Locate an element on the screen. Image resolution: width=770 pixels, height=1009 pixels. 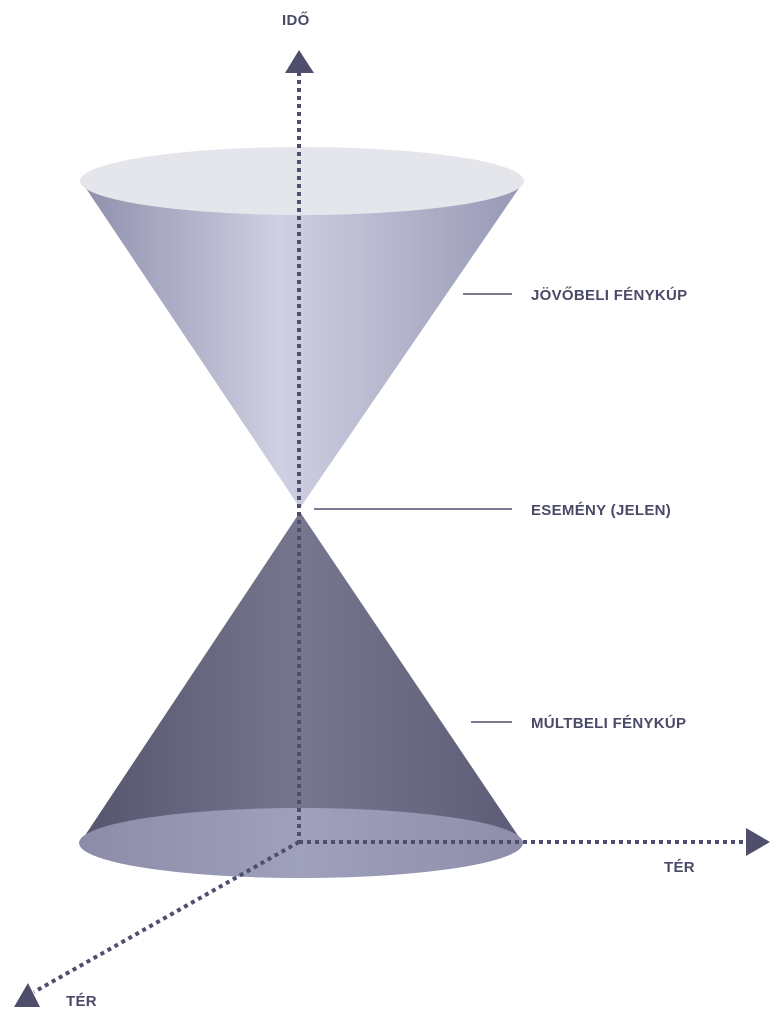
time-axis-label: IDŐ is located at coordinates (296, 20).